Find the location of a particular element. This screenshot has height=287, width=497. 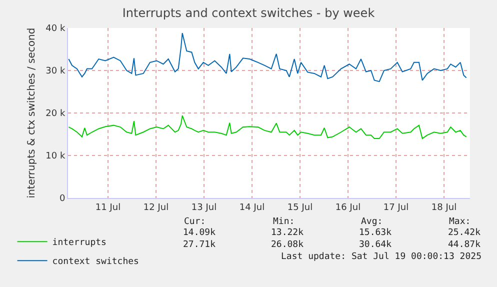

text: 30.64k is located at coordinates (375, 245).